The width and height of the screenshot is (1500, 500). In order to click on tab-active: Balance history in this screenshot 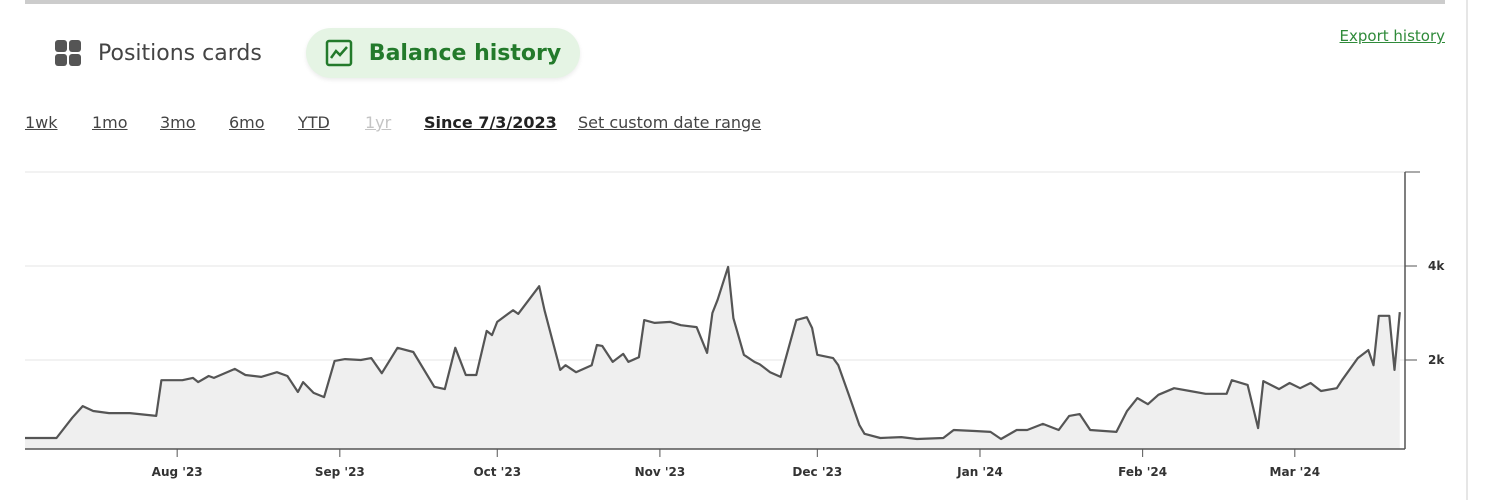, I will do `click(443, 53)`.